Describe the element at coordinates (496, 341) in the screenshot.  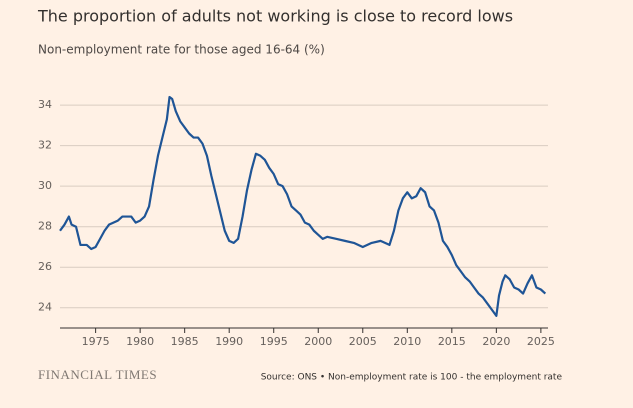
I see `x-tick-label: 2020` at that location.